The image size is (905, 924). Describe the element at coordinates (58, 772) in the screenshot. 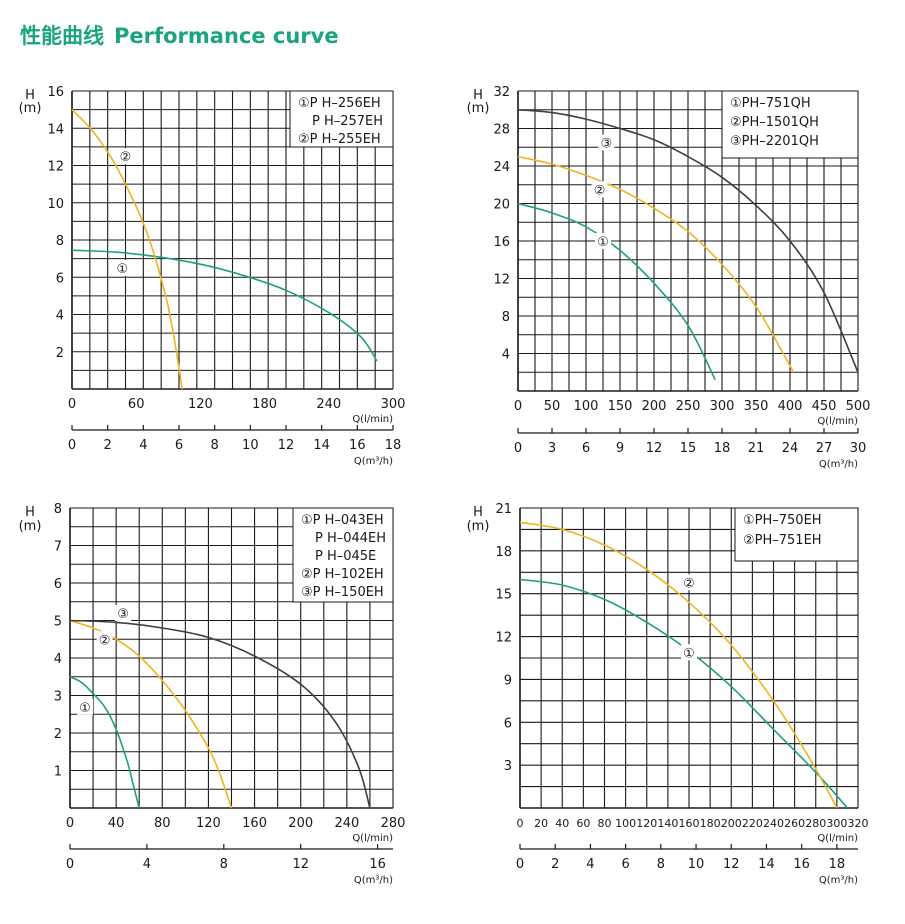

I see `y-tick-label: 1` at that location.